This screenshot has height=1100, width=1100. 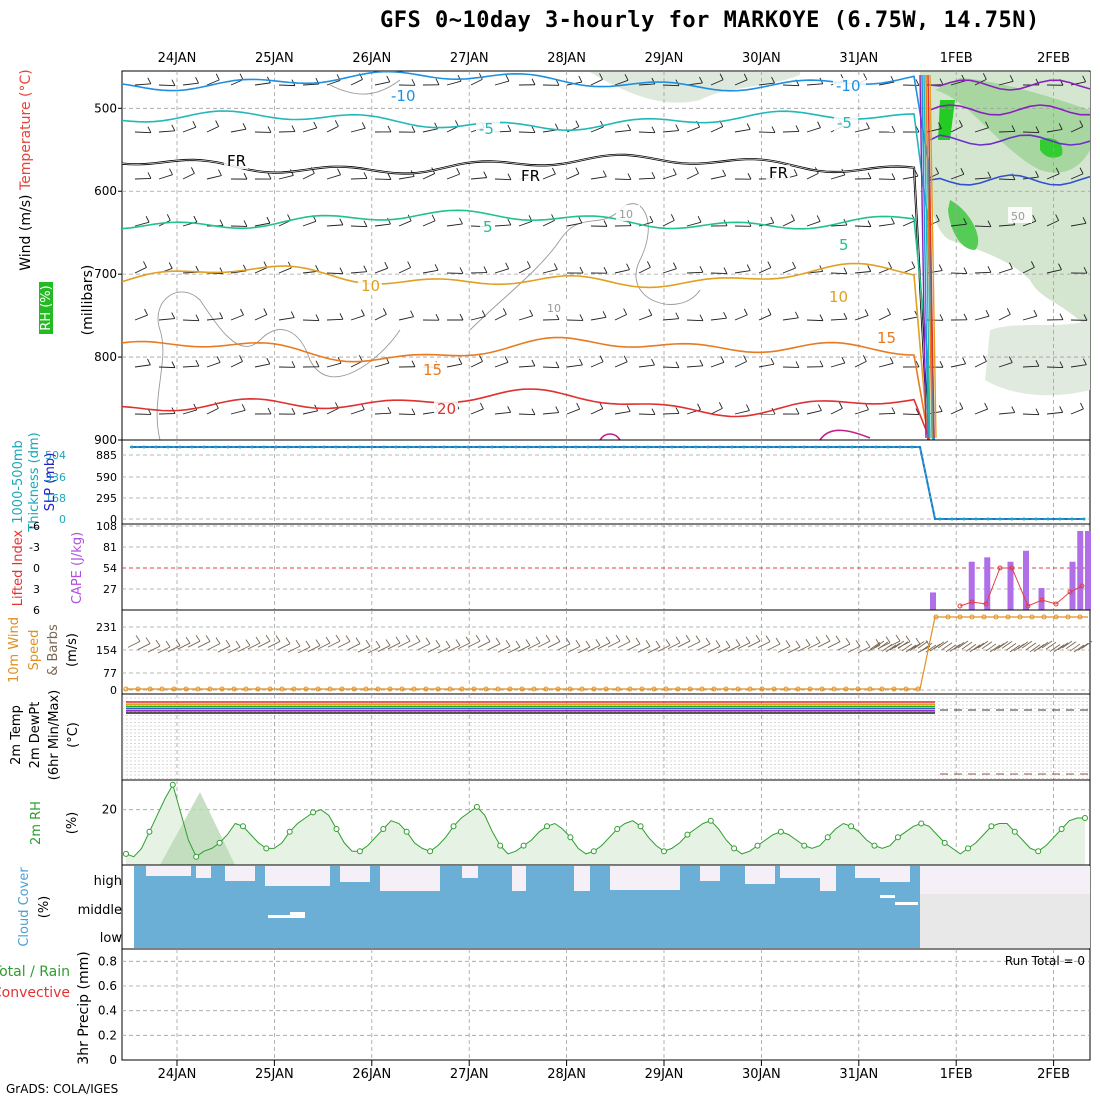 What do you see at coordinates (605, 824) in the screenshot?
I see `rh-area` at bounding box center [605, 824].